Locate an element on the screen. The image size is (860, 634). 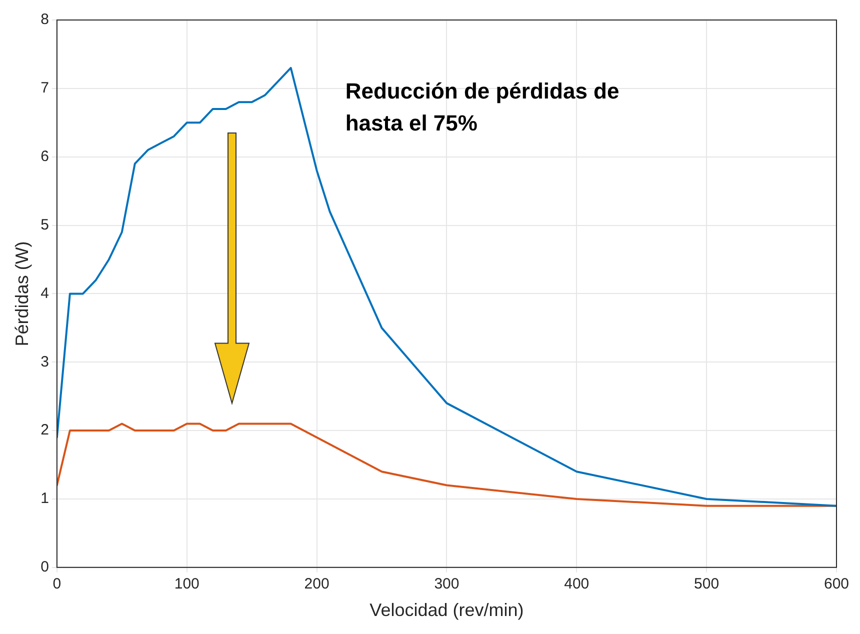
y-tick-label: 1 is located at coordinates (44, 499).